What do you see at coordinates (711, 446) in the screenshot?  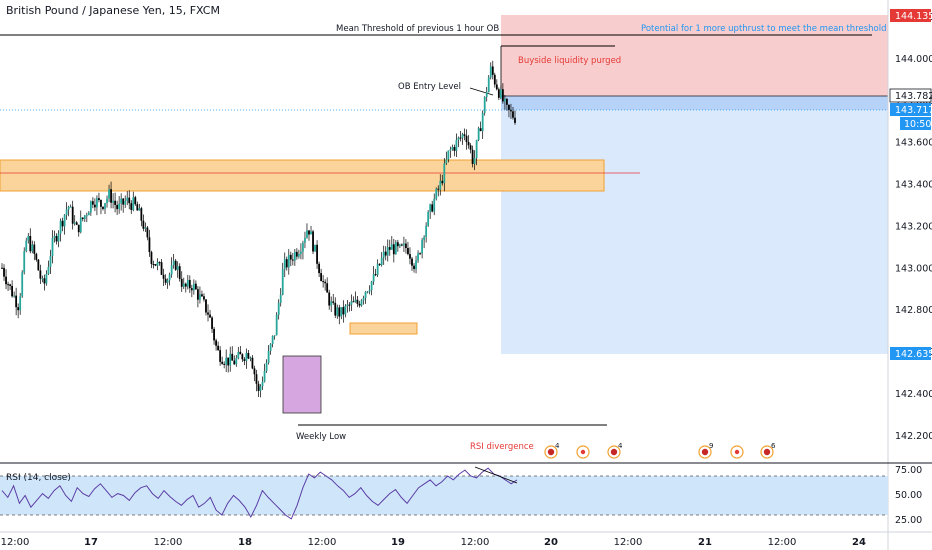 I see `event-count-label: 9` at bounding box center [711, 446].